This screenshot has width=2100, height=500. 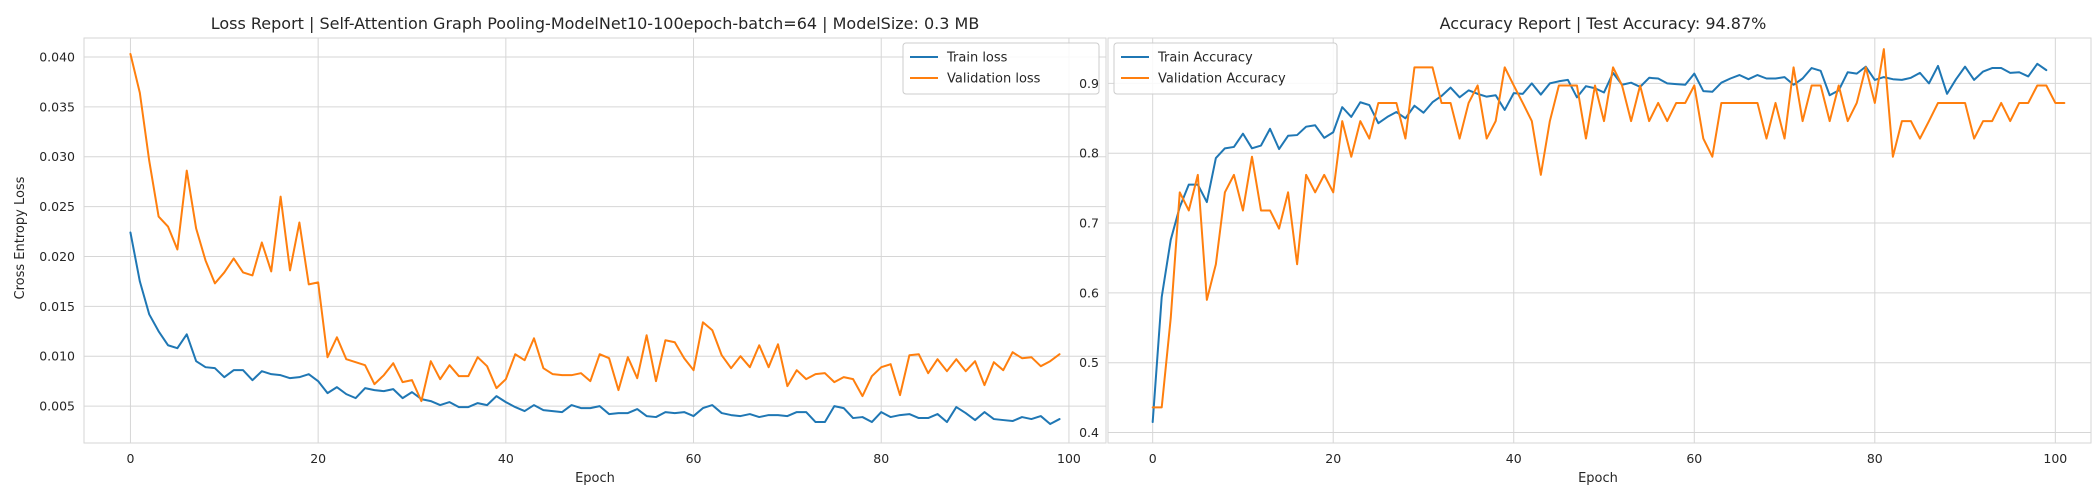 What do you see at coordinates (1089, 362) in the screenshot?
I see `accuracy-ytick-label: 0.5` at bounding box center [1089, 362].